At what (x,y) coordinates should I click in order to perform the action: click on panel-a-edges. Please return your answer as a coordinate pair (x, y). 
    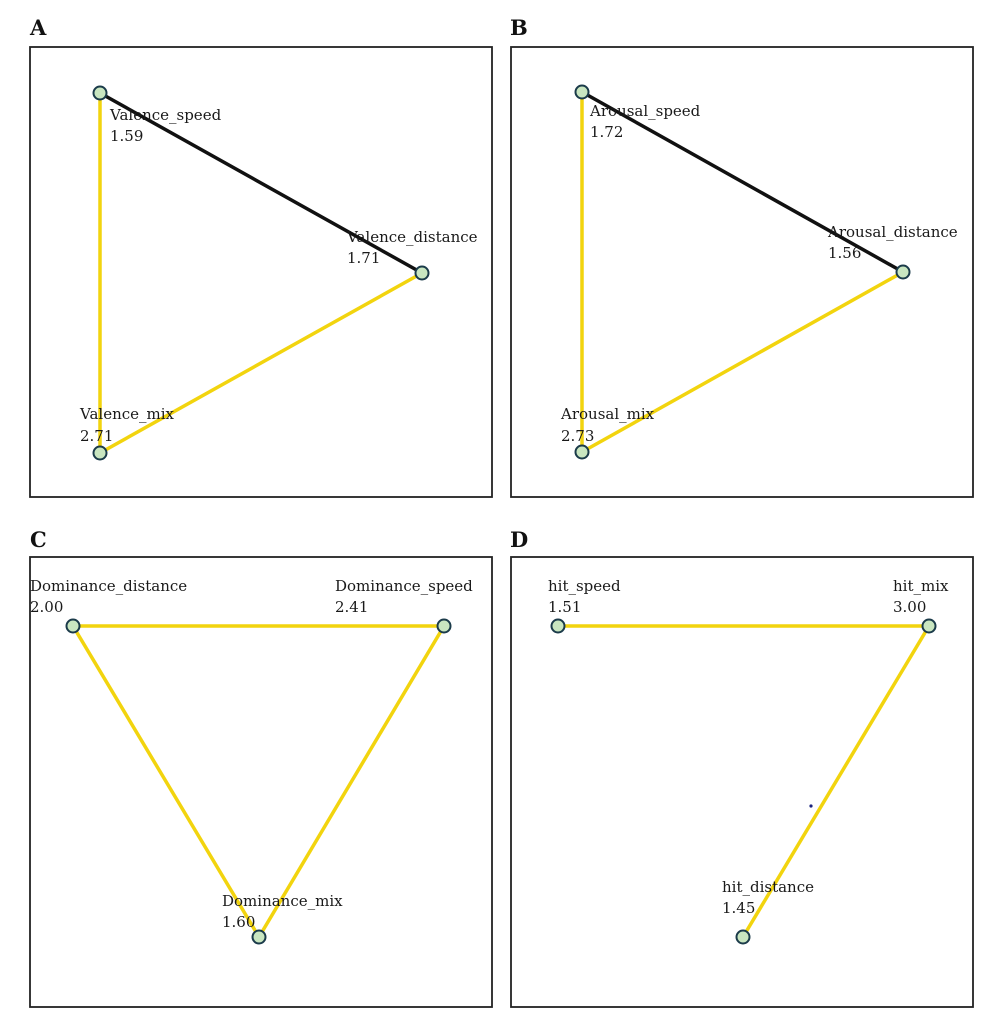
    Looking at the image, I should click on (261, 273).